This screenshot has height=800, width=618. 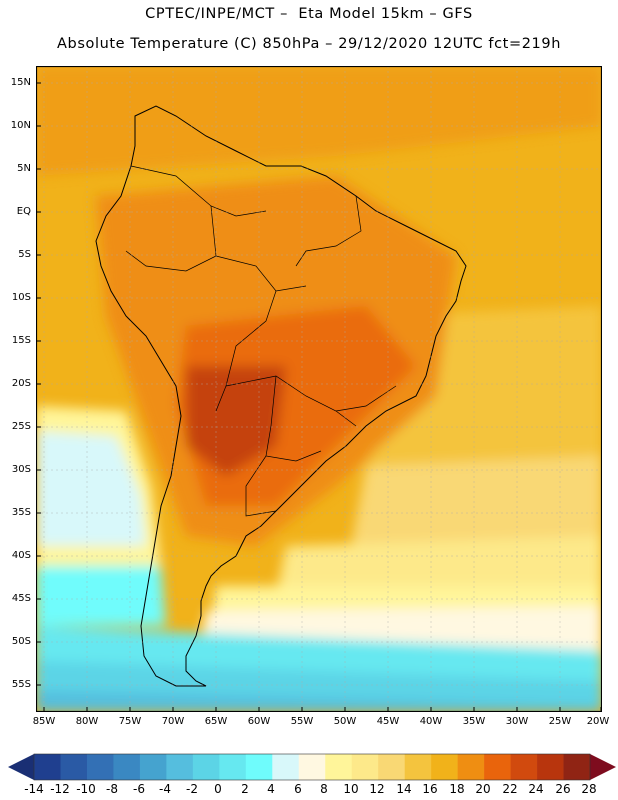 I want to click on colorbar-outline, so click(x=312, y=767).